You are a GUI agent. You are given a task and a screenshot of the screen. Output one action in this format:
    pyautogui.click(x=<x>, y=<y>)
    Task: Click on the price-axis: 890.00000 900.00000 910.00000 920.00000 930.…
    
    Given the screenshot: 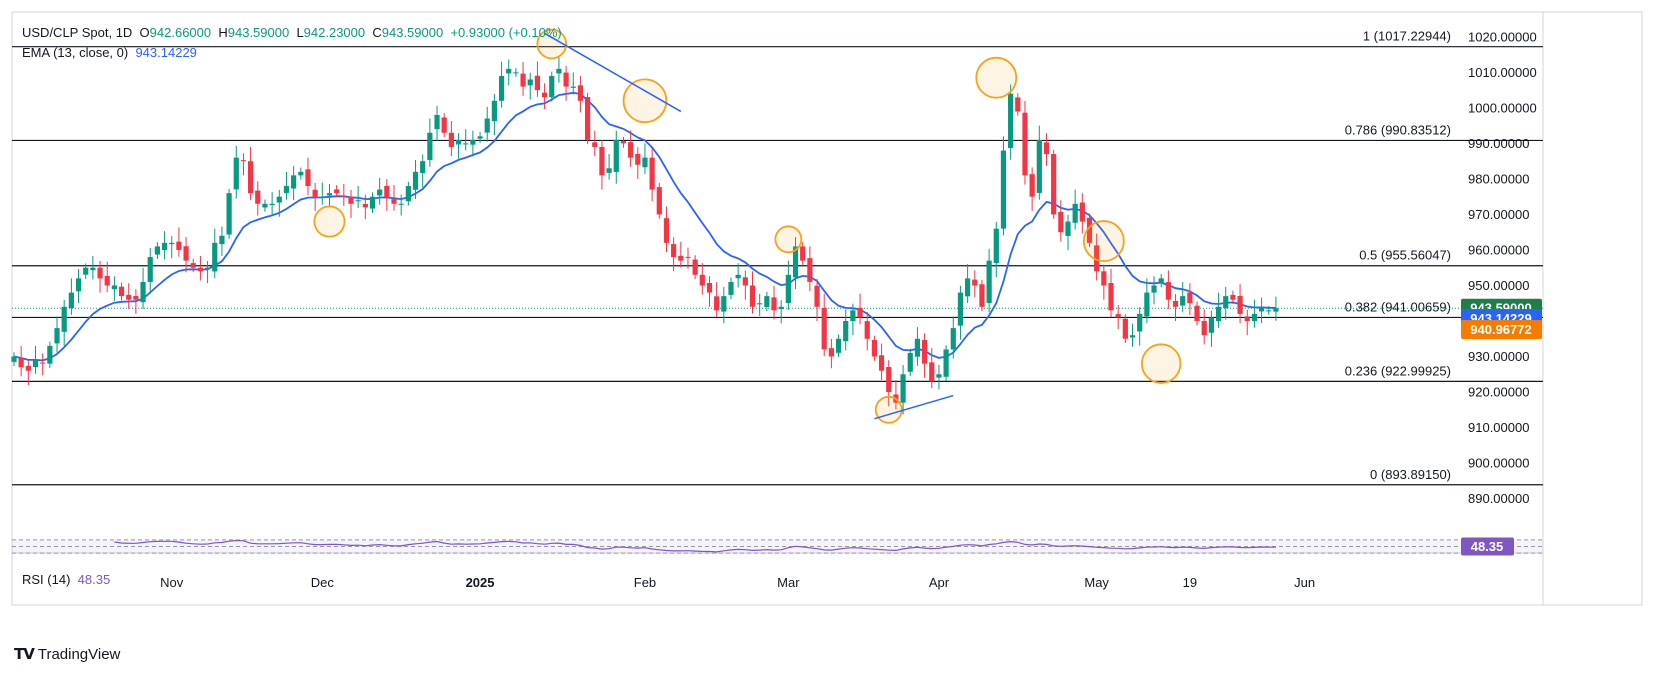 What is the action you would take?
    pyautogui.click(x=1502, y=267)
    